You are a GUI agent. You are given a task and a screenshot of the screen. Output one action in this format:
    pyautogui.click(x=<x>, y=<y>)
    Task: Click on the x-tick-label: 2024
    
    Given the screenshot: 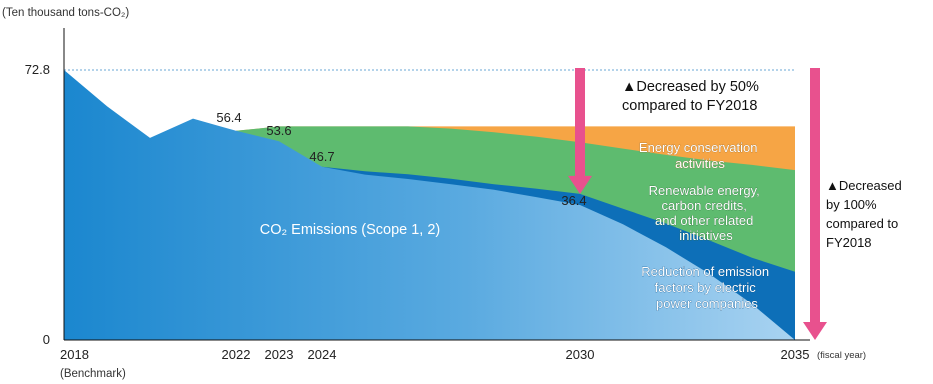 What is the action you would take?
    pyautogui.click(x=322, y=354)
    